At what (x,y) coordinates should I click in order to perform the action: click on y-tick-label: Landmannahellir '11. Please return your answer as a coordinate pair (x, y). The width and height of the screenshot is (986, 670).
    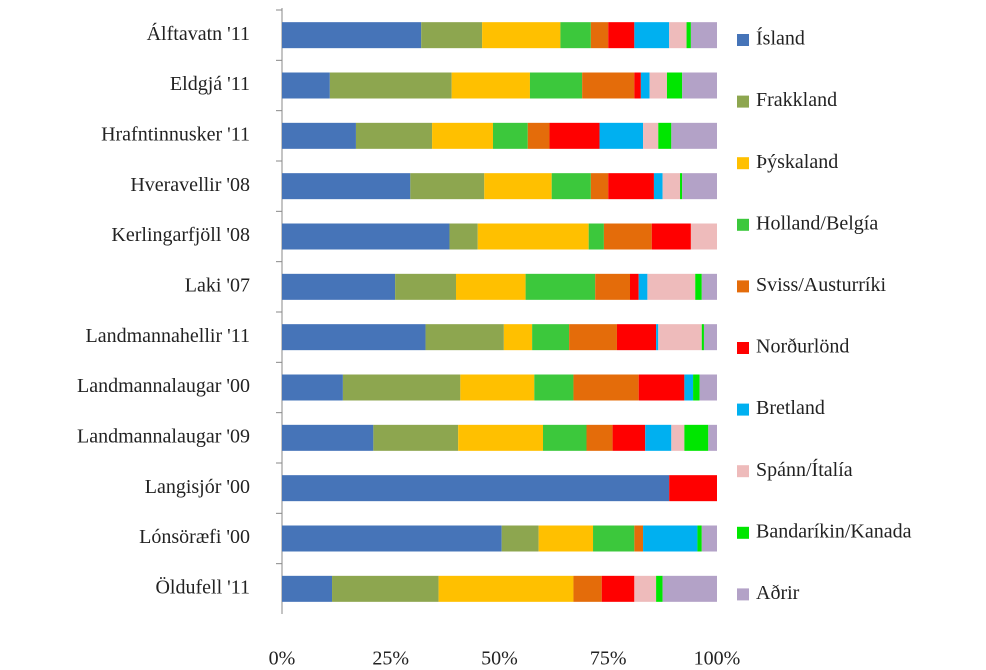
    Looking at the image, I should click on (168, 336).